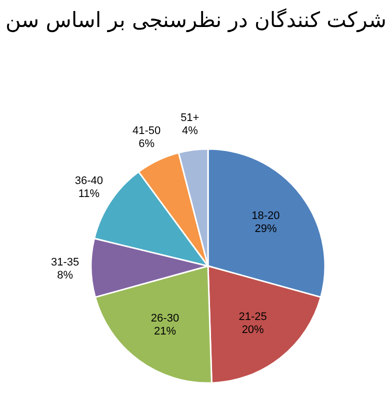 This screenshot has height=396, width=392. What do you see at coordinates (146, 144) in the screenshot?
I see `data-label: 6%` at bounding box center [146, 144].